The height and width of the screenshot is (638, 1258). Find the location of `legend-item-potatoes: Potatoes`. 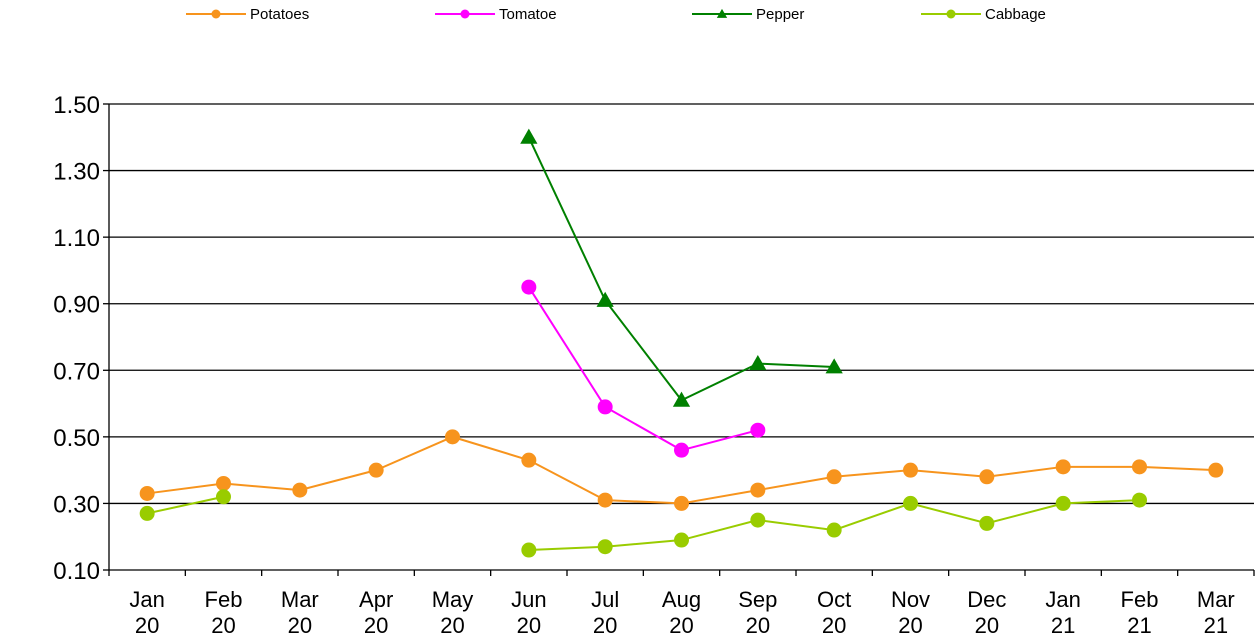

legend-item-potatoes: Potatoes is located at coordinates (247, 14).